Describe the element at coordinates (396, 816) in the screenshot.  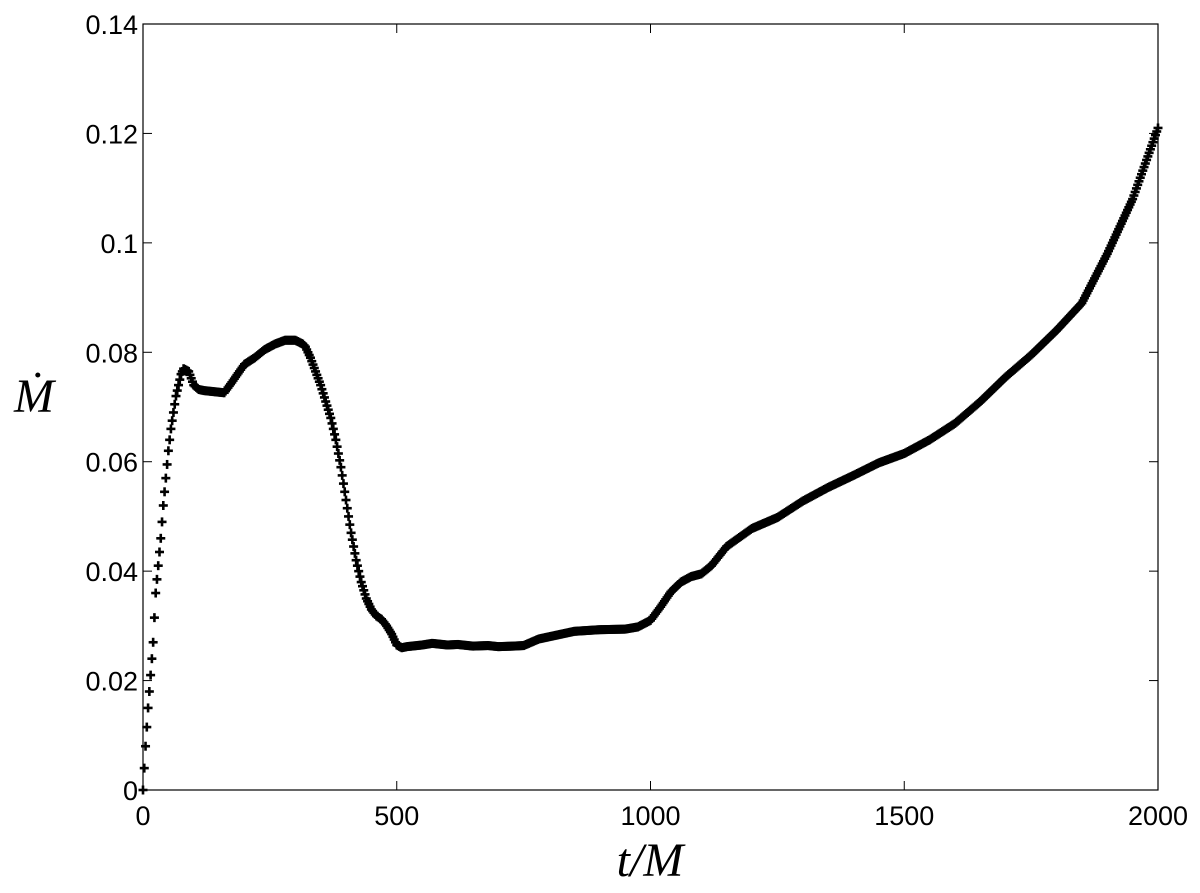
I see `x-tick-label: 500` at that location.